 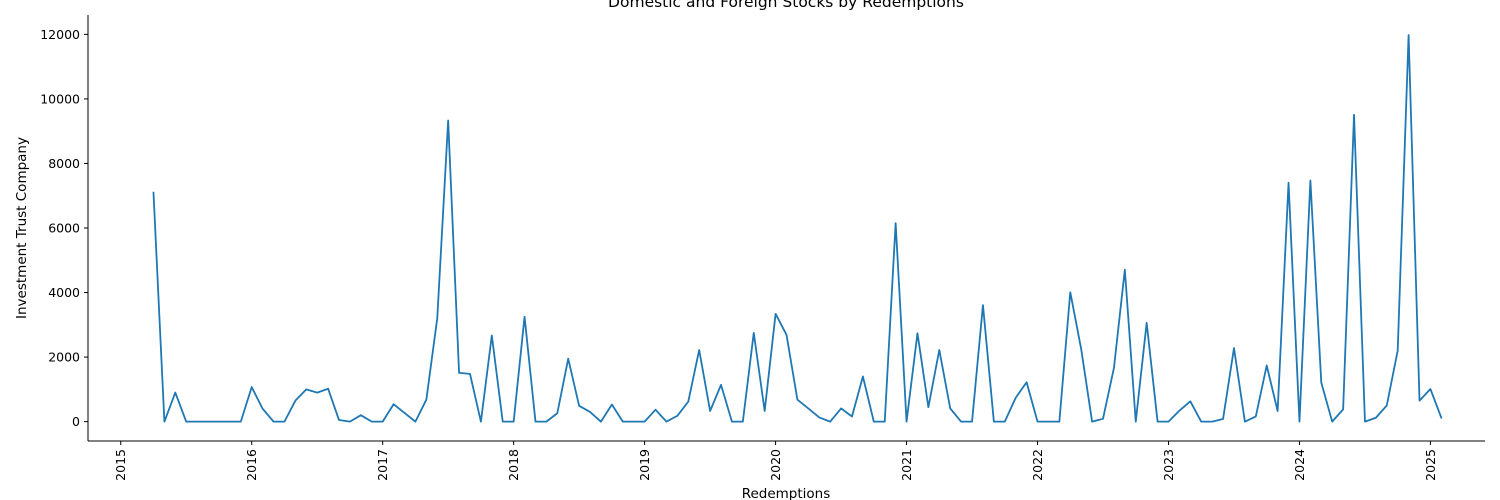 What do you see at coordinates (906, 465) in the screenshot?
I see `x-tick-label: 2021` at bounding box center [906, 465].